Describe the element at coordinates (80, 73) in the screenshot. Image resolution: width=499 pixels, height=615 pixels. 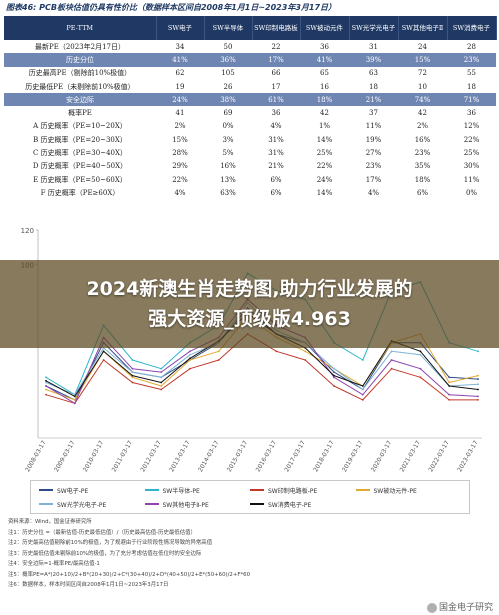
I see `row-label: 历史最高PE（剔除前10%极值）` at that location.